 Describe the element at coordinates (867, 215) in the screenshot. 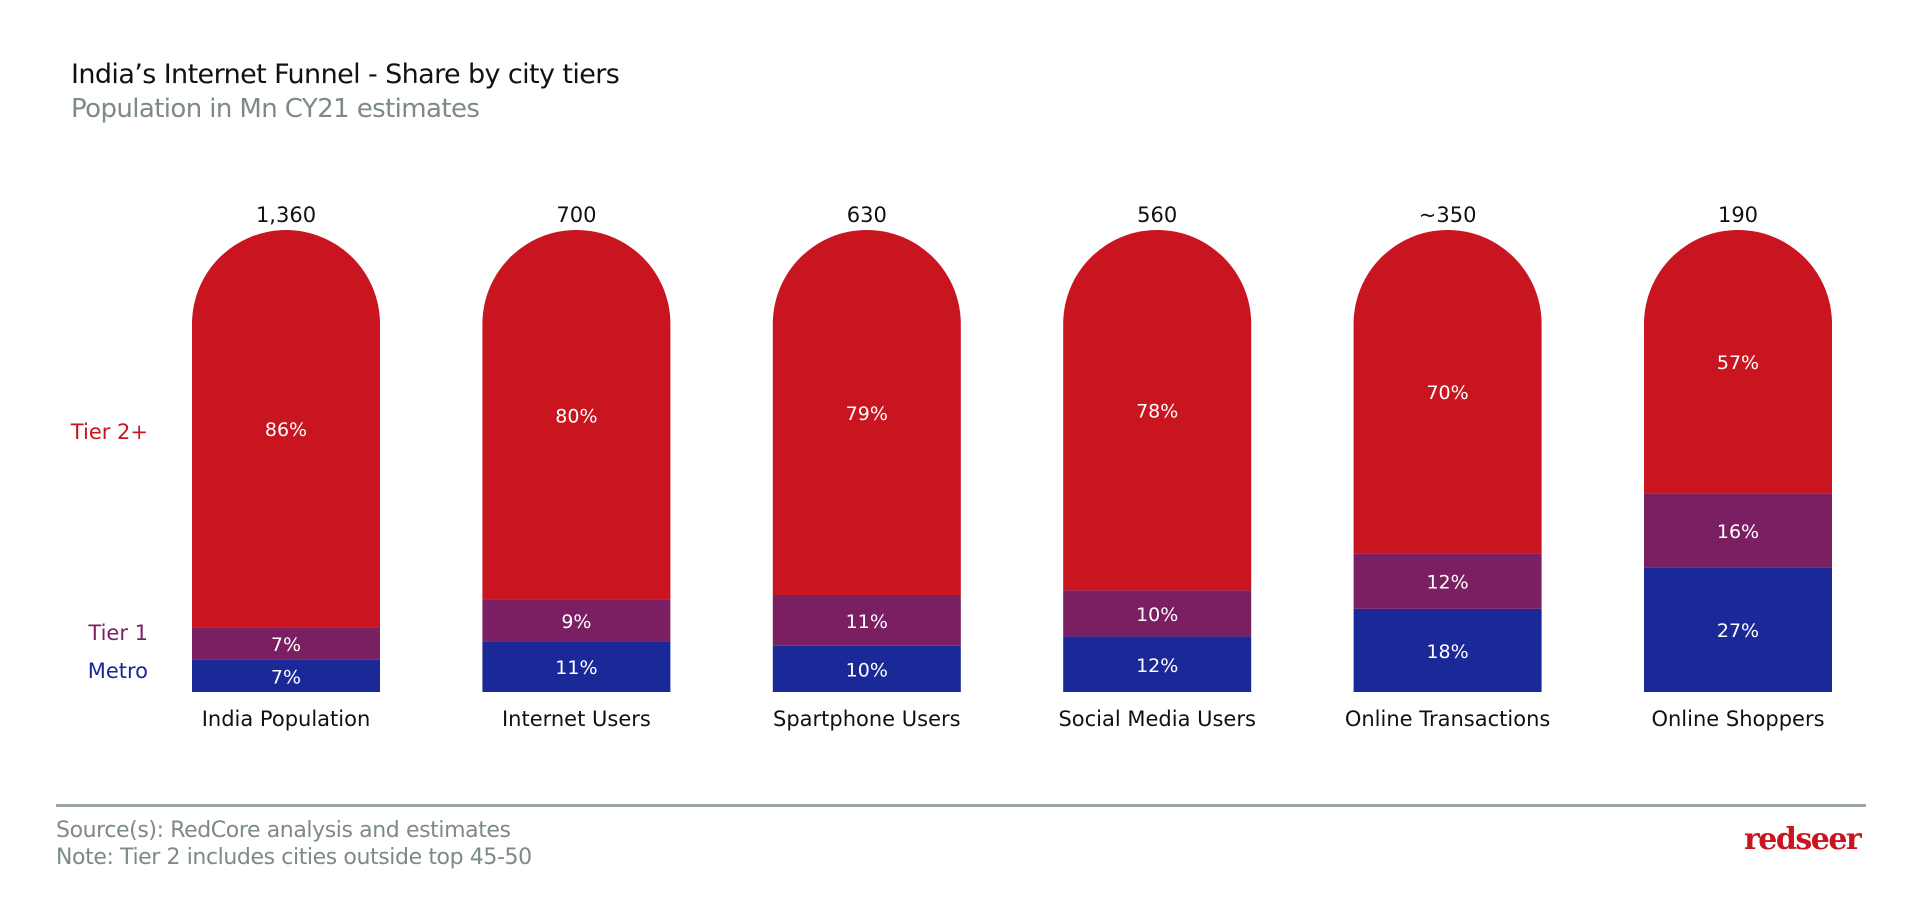

I see `total-value-label: 630` at that location.